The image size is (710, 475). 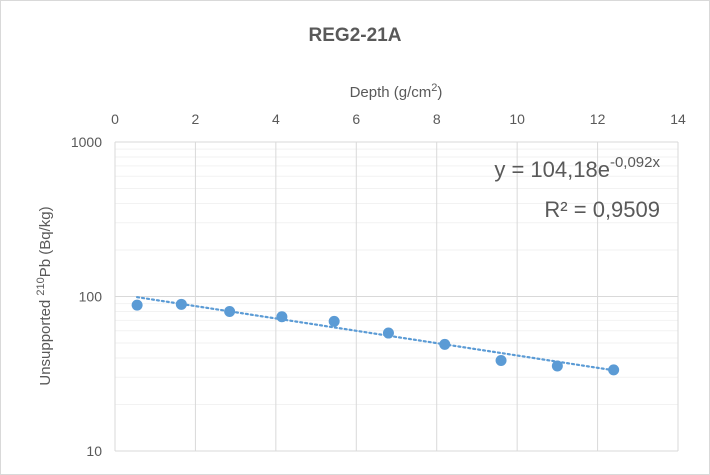 I want to click on chart-title: REG2-21A, so click(x=355, y=35).